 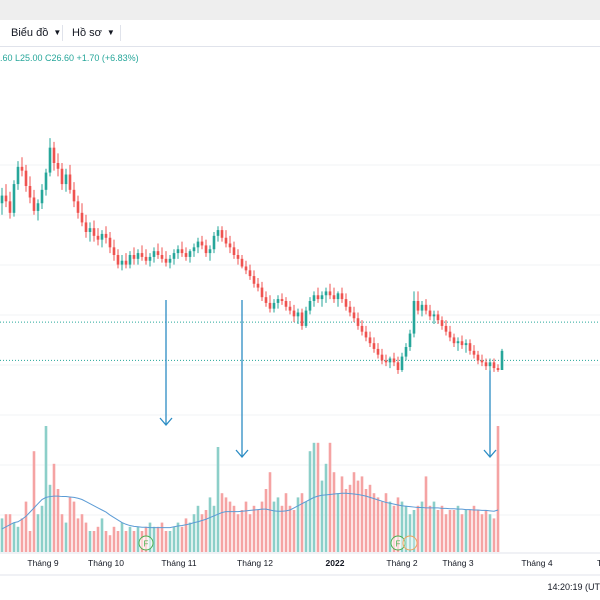 What do you see at coordinates (300, 10) in the screenshot?
I see `browser-top-bar` at bounding box center [300, 10].